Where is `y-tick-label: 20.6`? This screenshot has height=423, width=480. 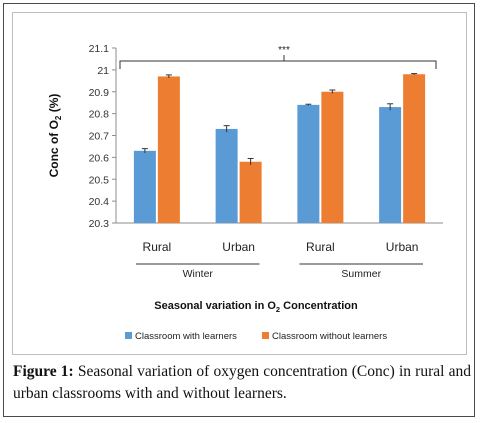
y-tick-label: 20.6 is located at coordinates (99, 158).